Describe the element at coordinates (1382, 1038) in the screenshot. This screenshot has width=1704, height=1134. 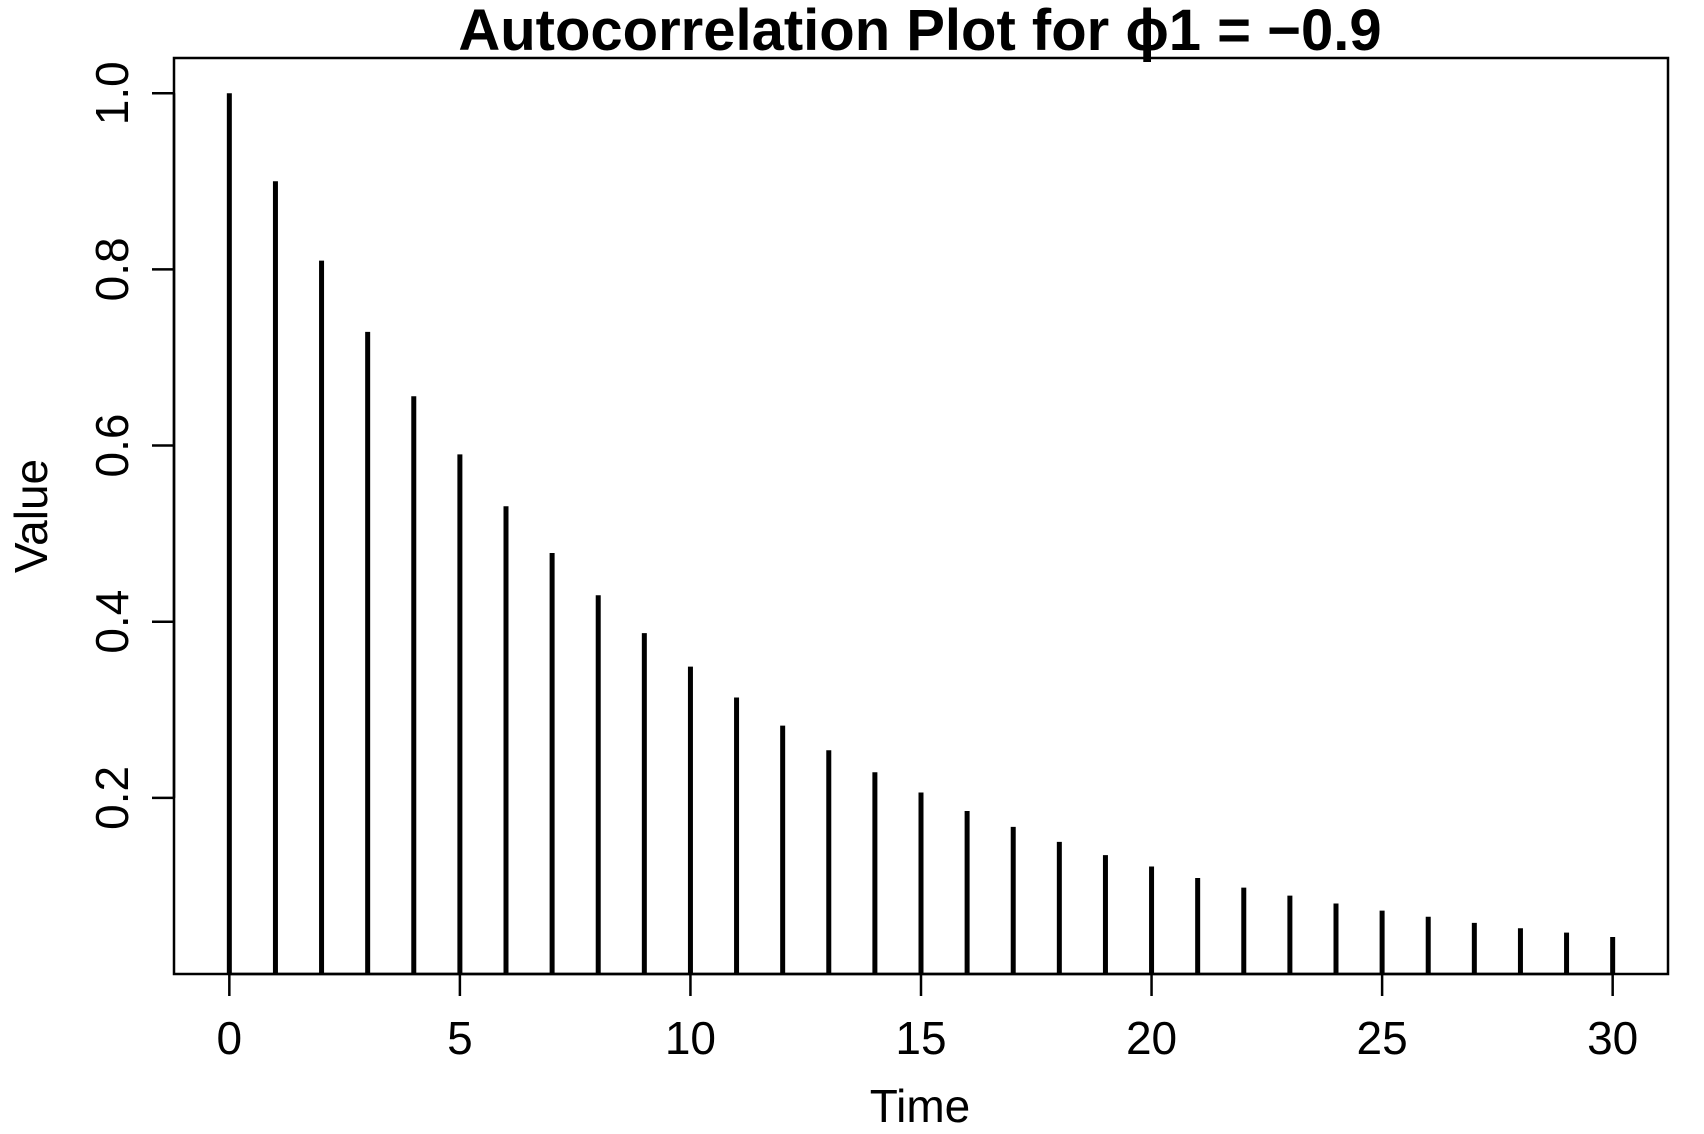
I see `x-tick-label: 25` at that location.